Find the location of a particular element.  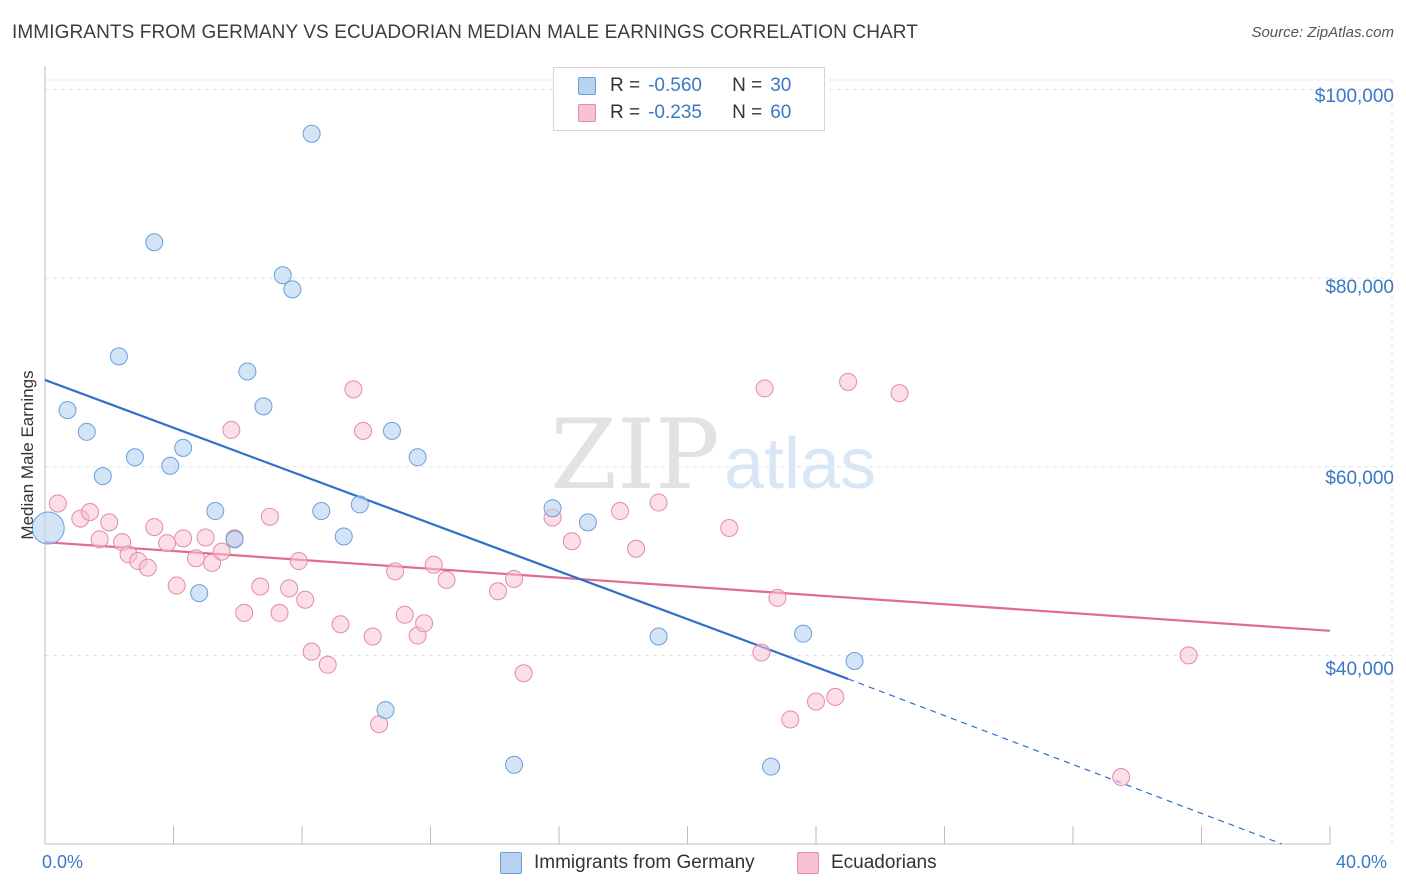

legend-label-ecuadorians: Ecuadorians is located at coordinates (884, 862).